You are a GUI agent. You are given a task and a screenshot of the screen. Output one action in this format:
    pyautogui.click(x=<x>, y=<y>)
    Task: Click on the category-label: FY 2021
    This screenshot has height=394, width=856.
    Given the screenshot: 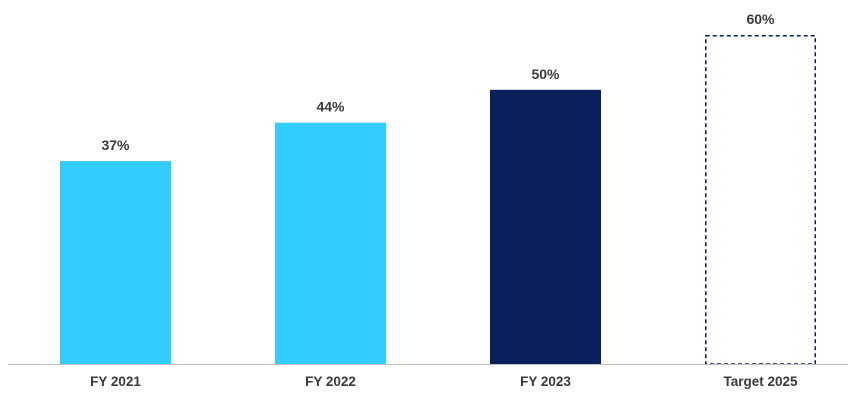 What is the action you would take?
    pyautogui.click(x=115, y=381)
    